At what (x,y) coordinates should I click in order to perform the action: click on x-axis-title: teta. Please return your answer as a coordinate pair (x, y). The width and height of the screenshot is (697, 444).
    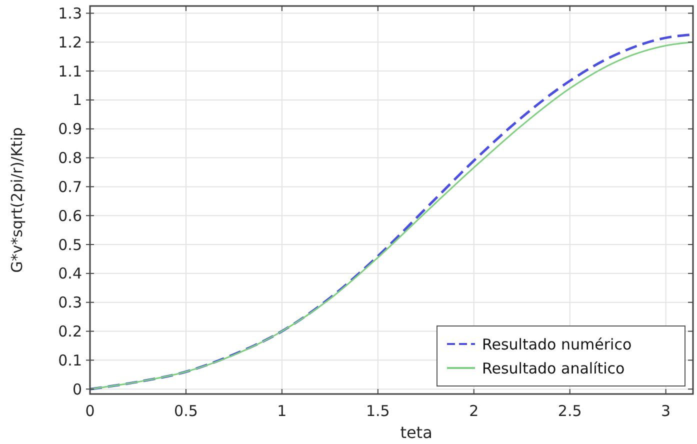
    Looking at the image, I should click on (416, 432).